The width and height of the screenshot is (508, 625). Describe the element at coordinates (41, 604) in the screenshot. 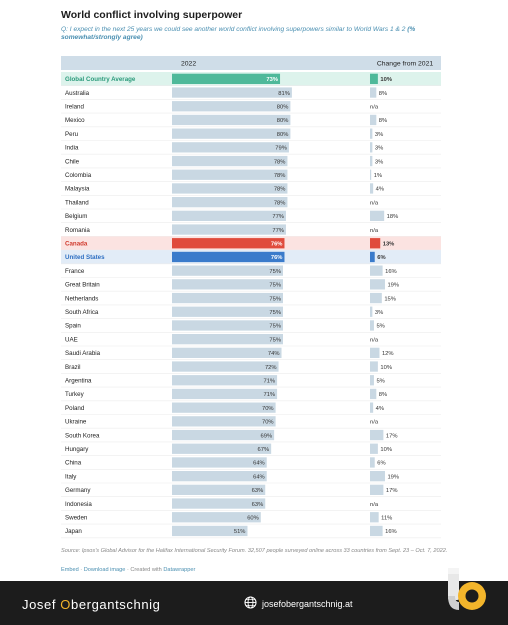

I see `brand-first-name: Josef` at that location.